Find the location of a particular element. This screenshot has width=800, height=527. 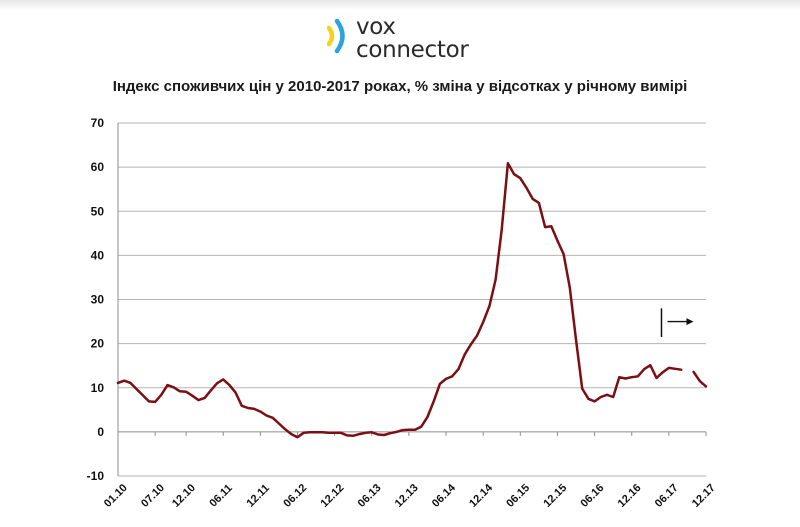

series-line is located at coordinates (700, 379).